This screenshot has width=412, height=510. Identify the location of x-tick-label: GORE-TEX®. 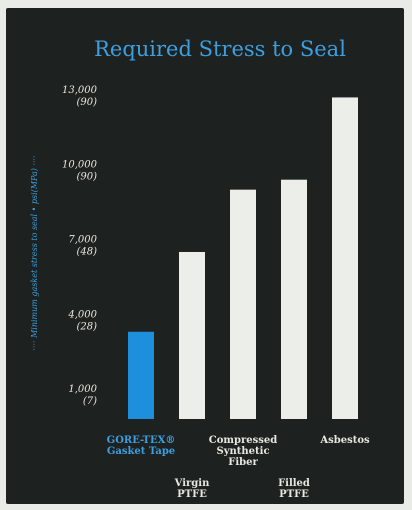
(141, 440).